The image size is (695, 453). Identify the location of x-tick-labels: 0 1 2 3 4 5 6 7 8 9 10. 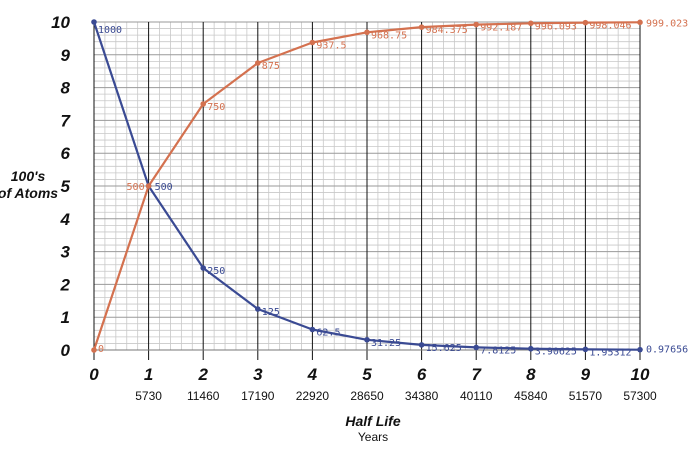
(369, 374).